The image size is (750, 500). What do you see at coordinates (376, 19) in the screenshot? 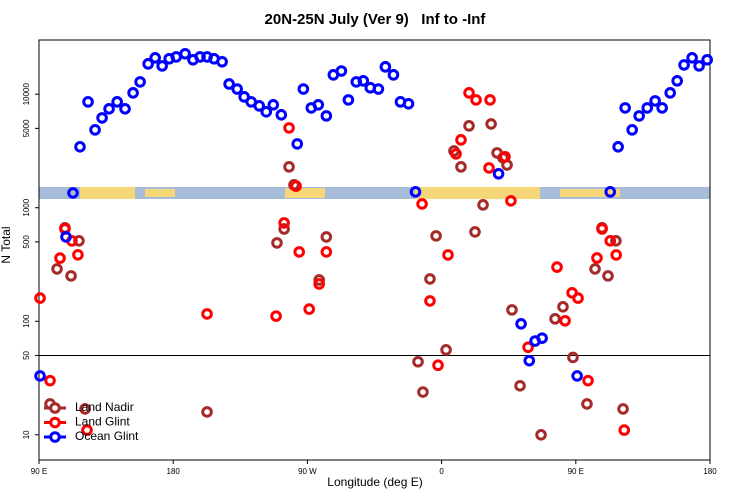
I see `chart-title: 20N-25N July (Ver 9) Inf to -Inf` at bounding box center [376, 19].